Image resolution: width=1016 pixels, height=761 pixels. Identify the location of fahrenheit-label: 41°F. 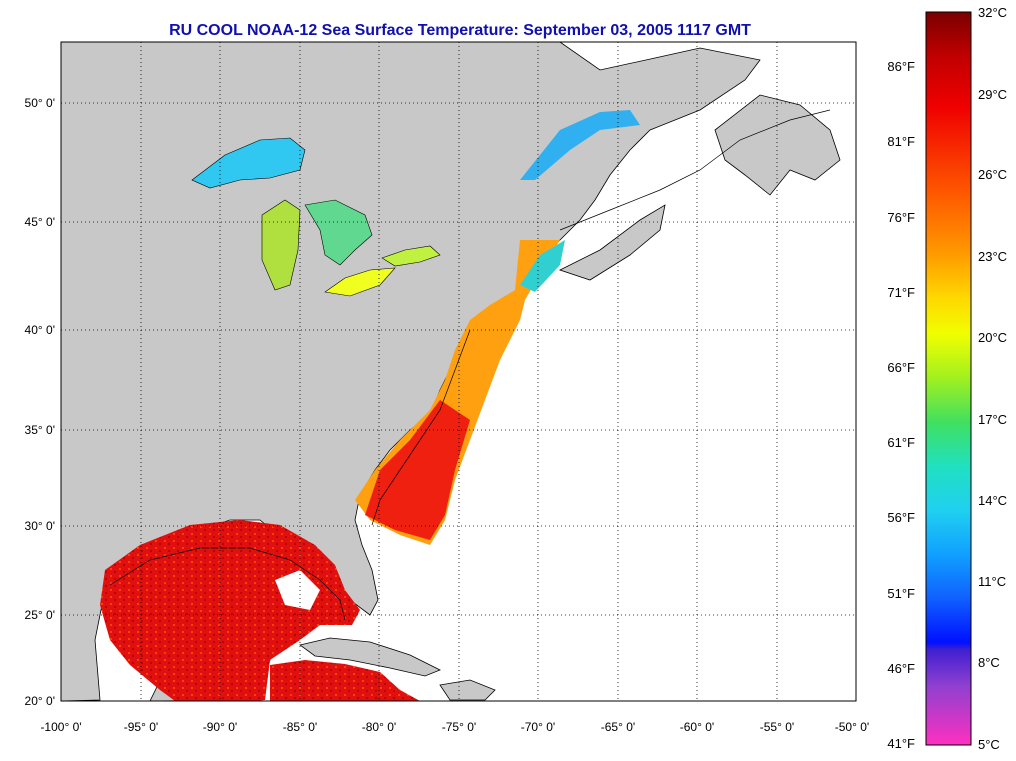
(901, 743).